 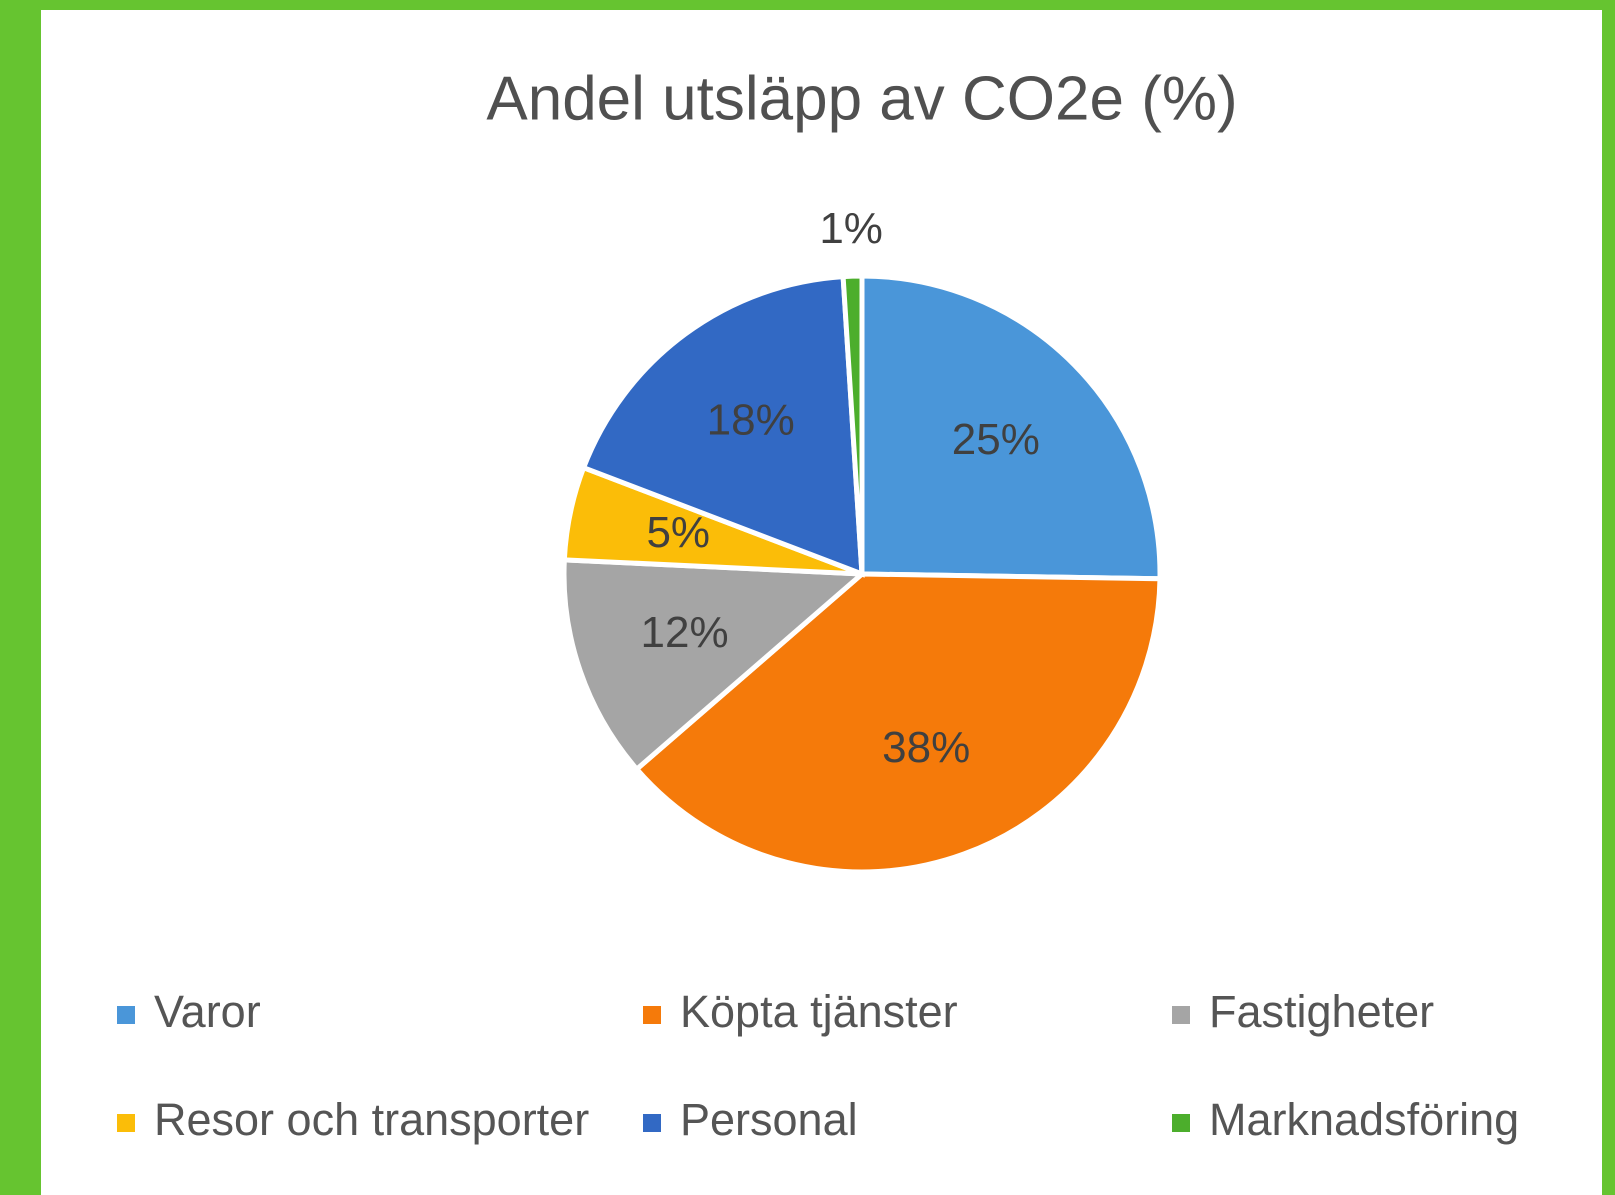 What do you see at coordinates (996, 439) in the screenshot?
I see `data-label: 25%` at bounding box center [996, 439].